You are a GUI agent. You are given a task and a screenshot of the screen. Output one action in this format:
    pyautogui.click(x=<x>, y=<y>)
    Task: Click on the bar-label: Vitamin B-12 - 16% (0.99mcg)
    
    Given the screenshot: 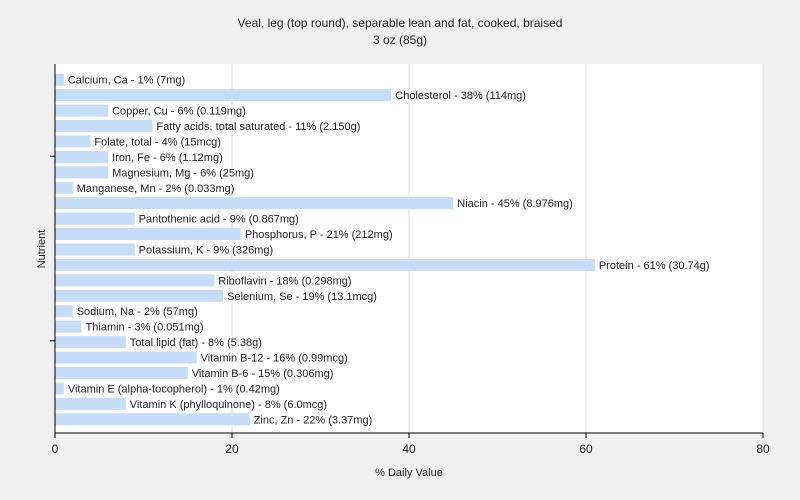 What is the action you would take?
    pyautogui.click(x=274, y=359)
    